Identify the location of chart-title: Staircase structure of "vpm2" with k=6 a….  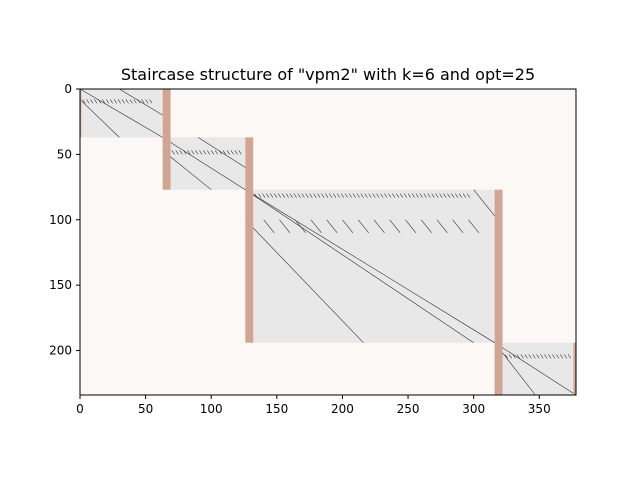
(328, 74).